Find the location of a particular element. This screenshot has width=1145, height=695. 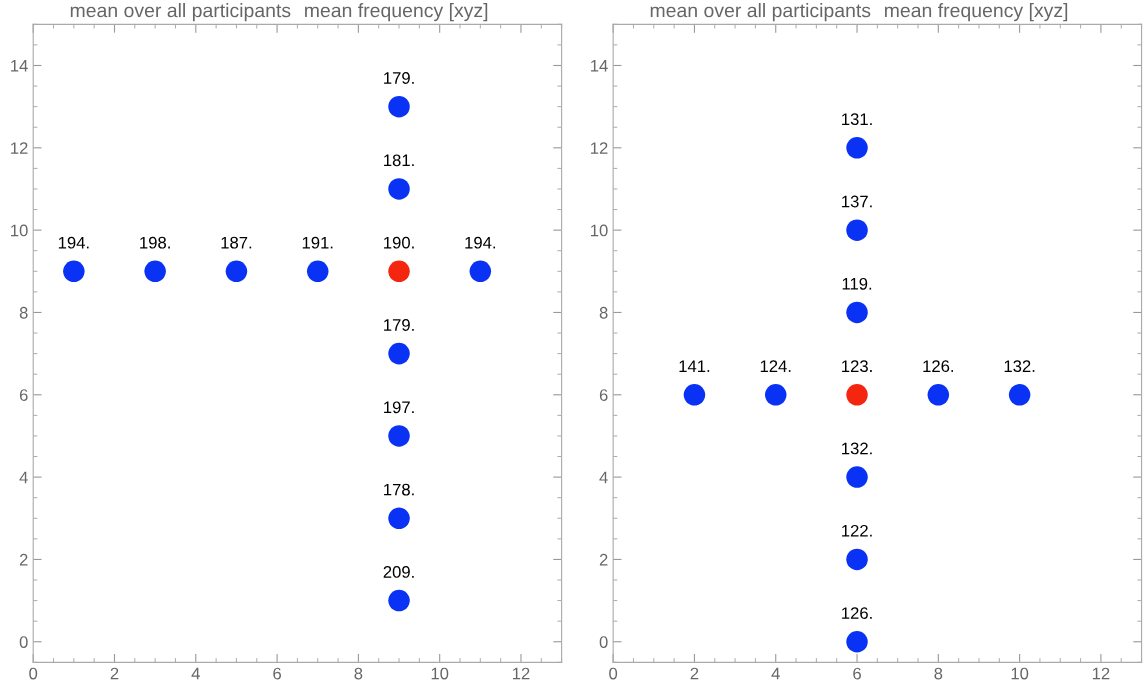

annotation: 178. is located at coordinates (399, 489).